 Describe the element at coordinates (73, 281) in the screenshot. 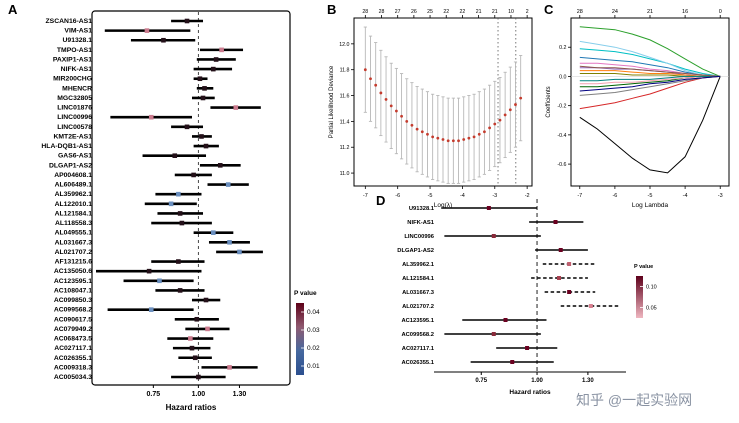

I see `row-label: AC123595.1` at that location.